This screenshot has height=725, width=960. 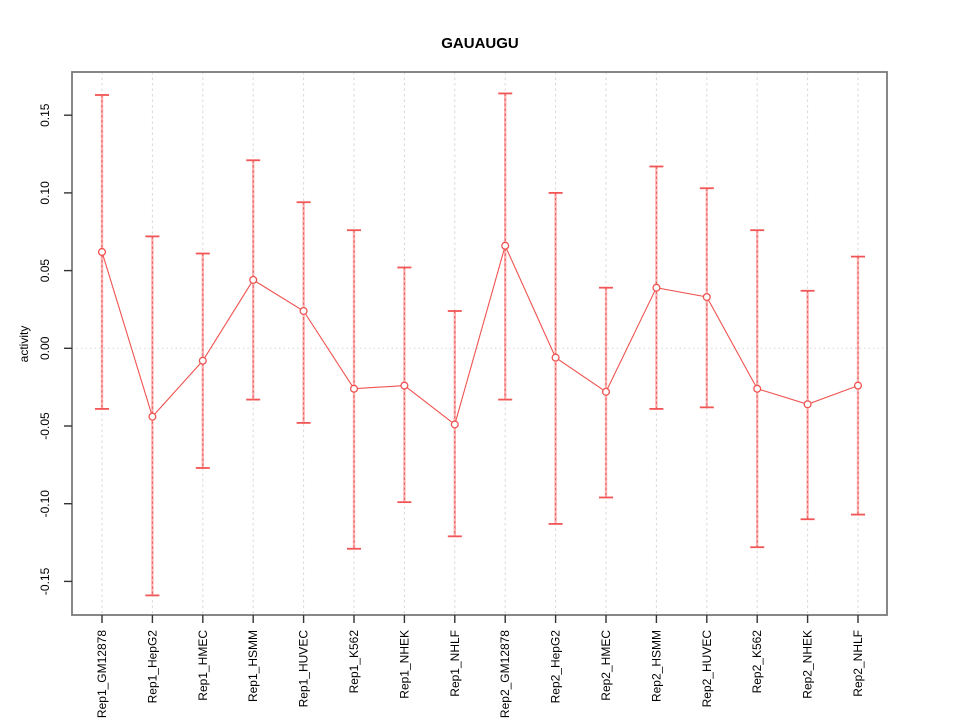 What do you see at coordinates (152, 667) in the screenshot?
I see `x-tick-label: Rep1_HepG2` at bounding box center [152, 667].